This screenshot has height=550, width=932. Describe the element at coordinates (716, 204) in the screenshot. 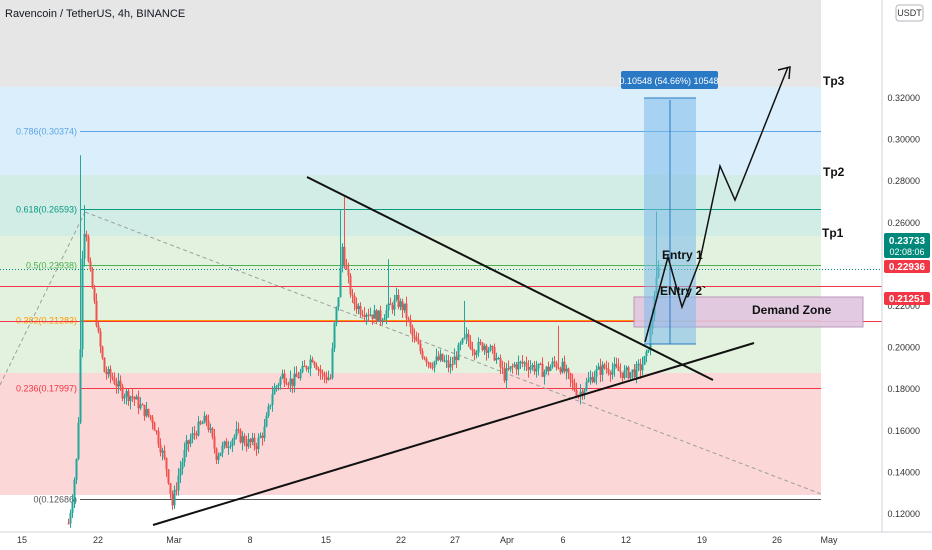

I see `projection-path` at that location.